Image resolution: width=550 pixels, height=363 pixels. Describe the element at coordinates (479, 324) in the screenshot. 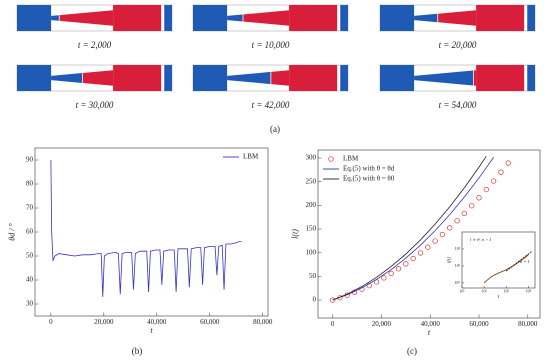

I see `x-tick-label: 60,000` at that location.